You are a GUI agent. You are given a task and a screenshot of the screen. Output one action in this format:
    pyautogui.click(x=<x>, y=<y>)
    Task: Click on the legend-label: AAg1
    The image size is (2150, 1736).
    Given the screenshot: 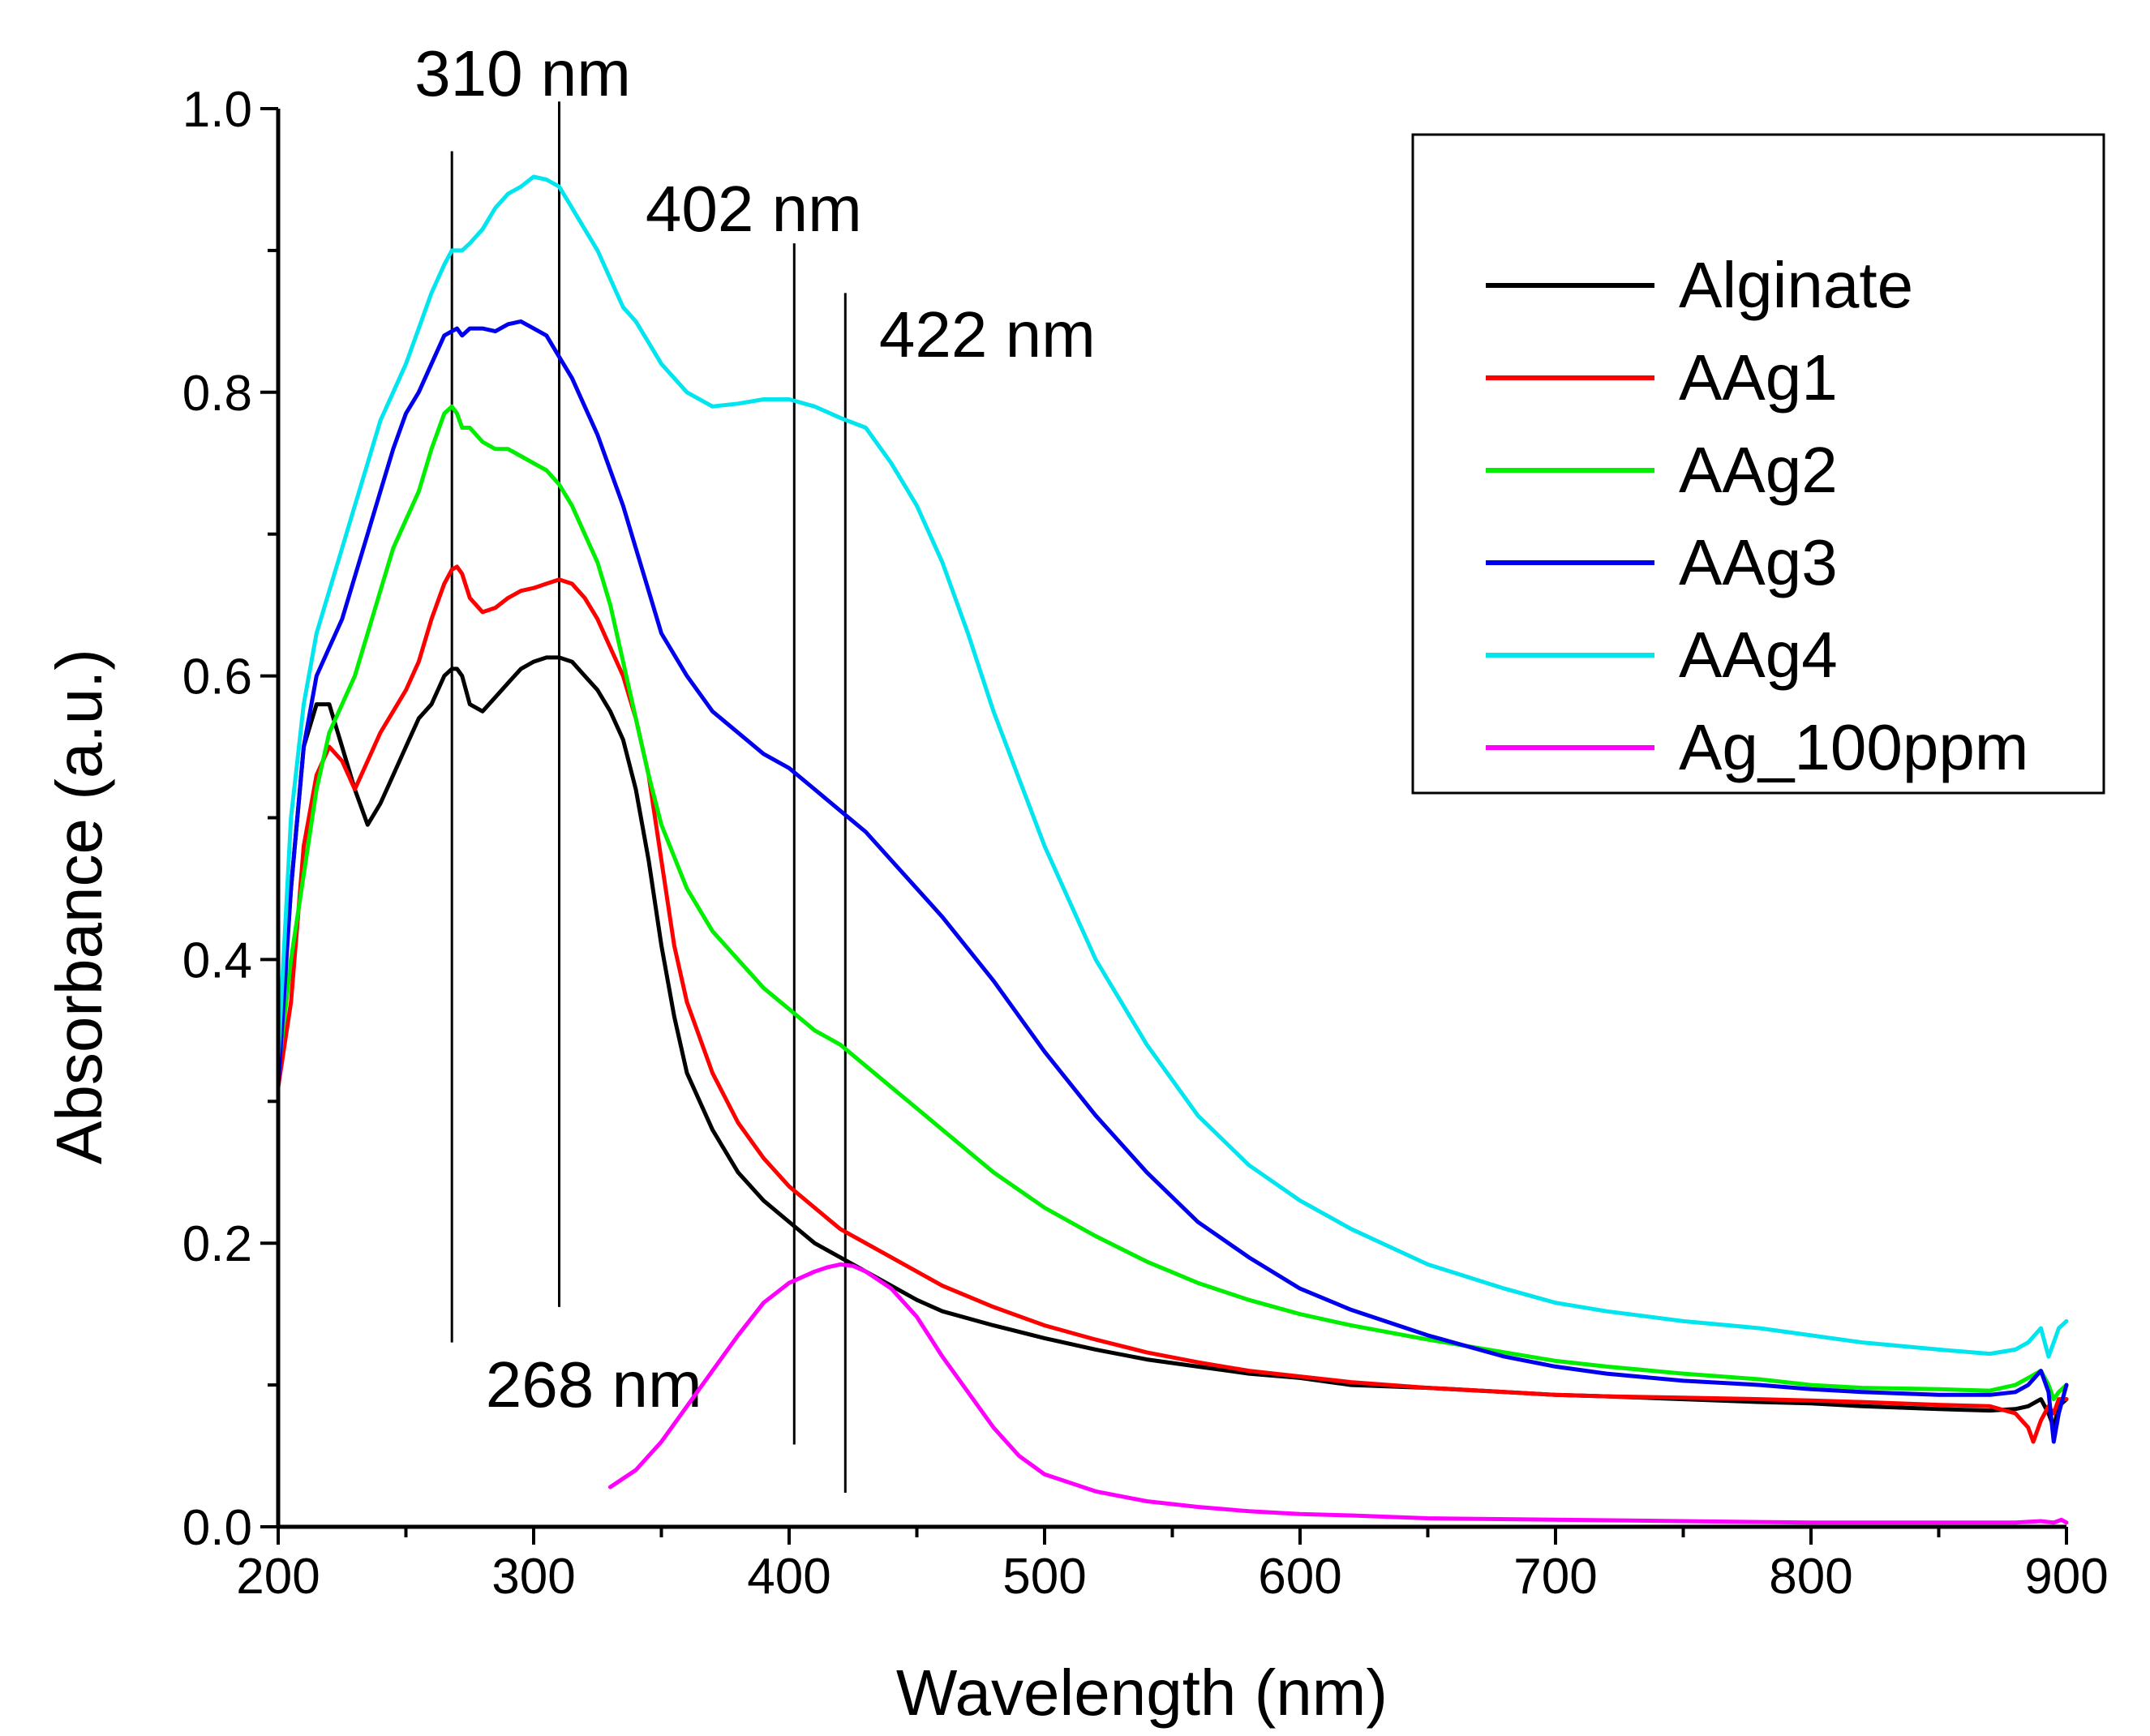 What is the action you would take?
    pyautogui.click(x=1759, y=377)
    